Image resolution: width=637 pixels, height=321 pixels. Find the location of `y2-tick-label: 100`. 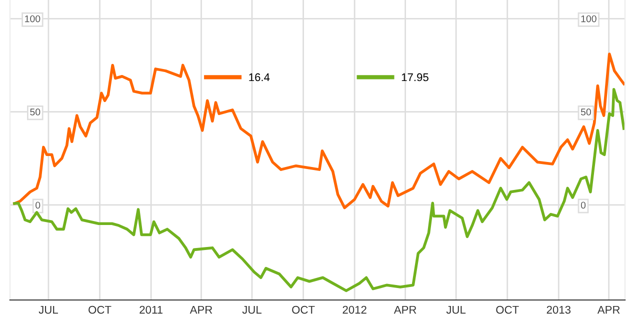

y2-tick-label: 100 is located at coordinates (588, 18).